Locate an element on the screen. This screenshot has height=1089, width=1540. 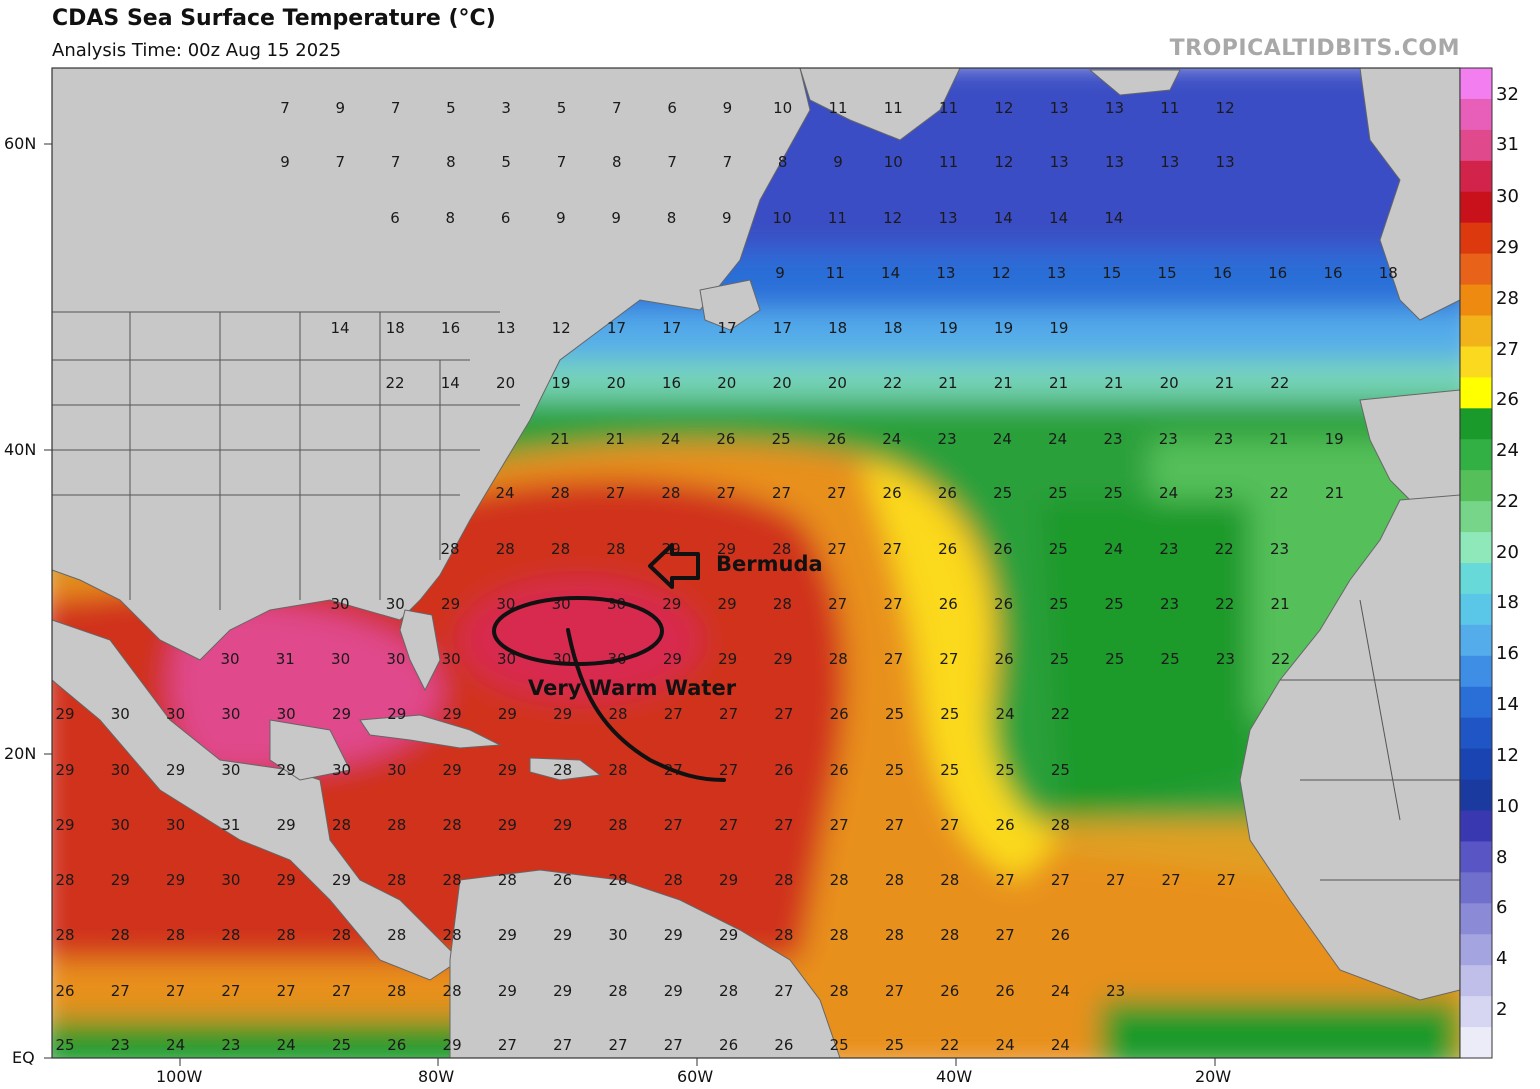
sst-value: 31 is located at coordinates (285, 659).